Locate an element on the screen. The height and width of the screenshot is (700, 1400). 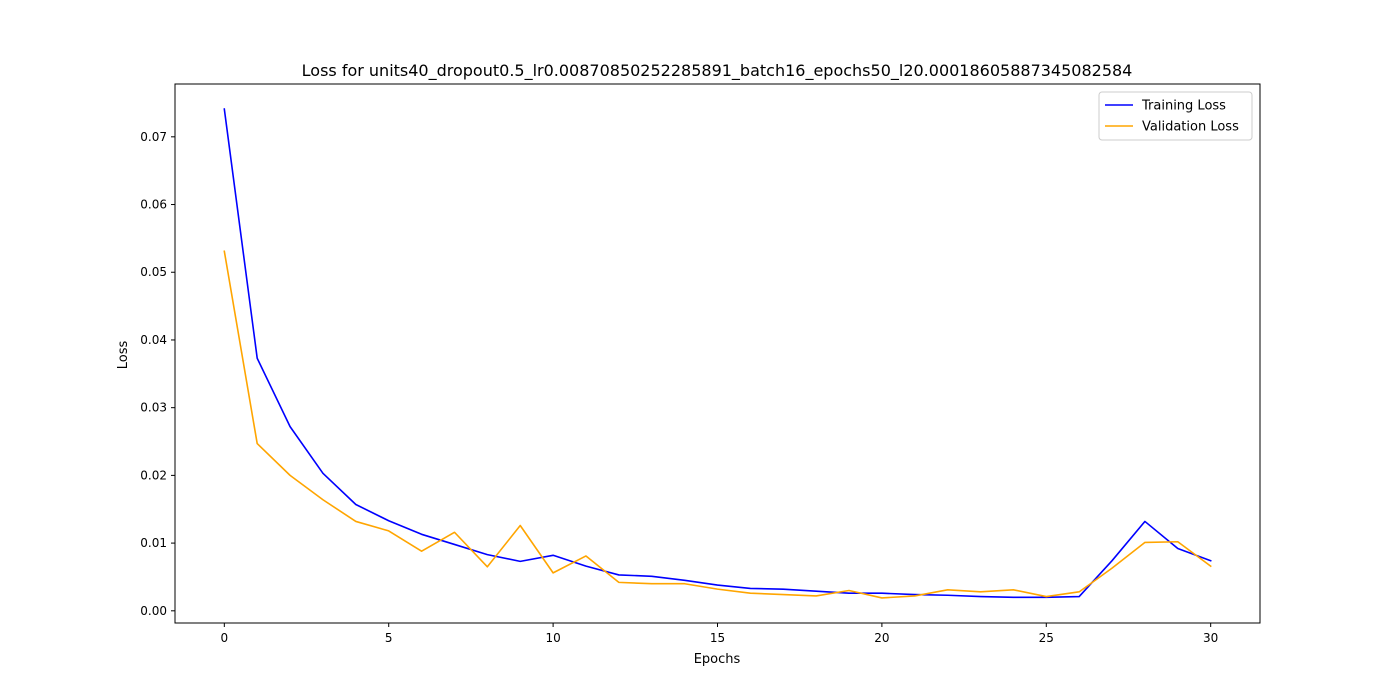
legend-box is located at coordinates (1175, 116).